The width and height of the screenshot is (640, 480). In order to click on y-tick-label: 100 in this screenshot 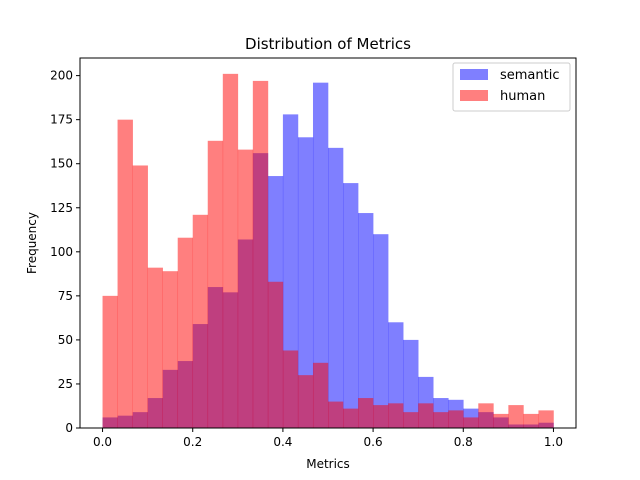, I will do `click(61, 252)`.